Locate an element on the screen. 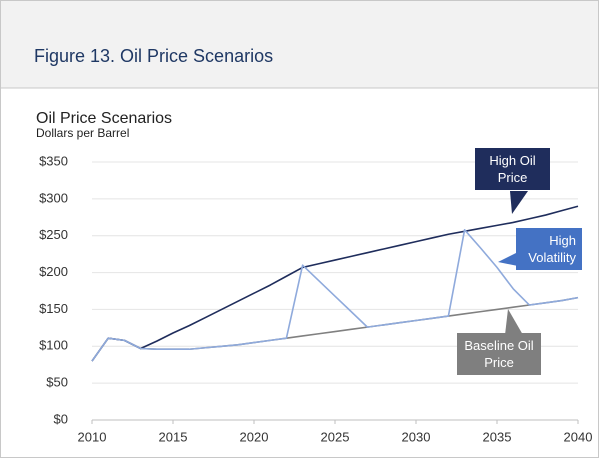 Image resolution: width=599 pixels, height=458 pixels. x-tick-label: 2040 is located at coordinates (578, 436).